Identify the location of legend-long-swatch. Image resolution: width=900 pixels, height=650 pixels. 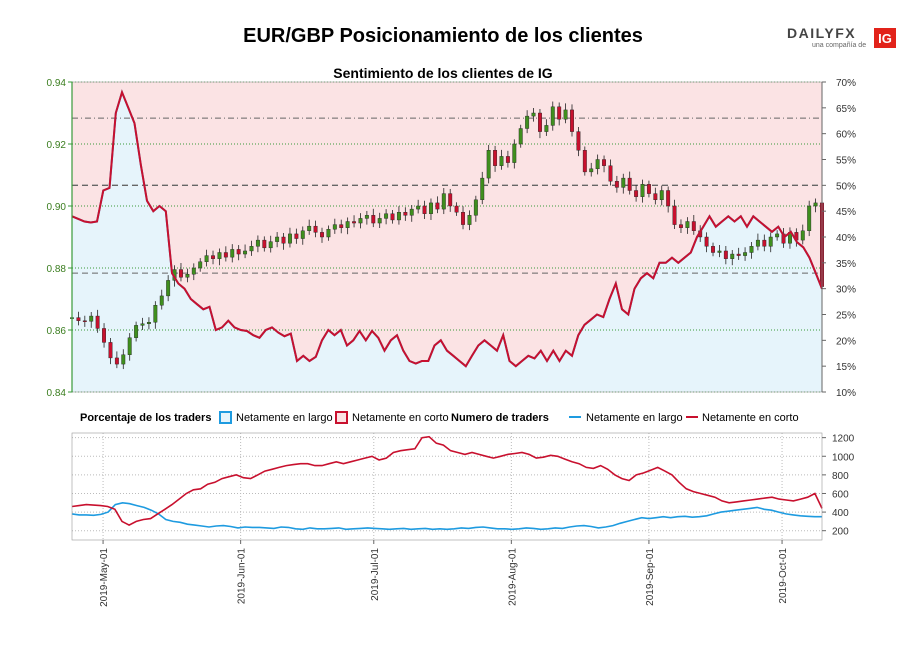
(225, 417).